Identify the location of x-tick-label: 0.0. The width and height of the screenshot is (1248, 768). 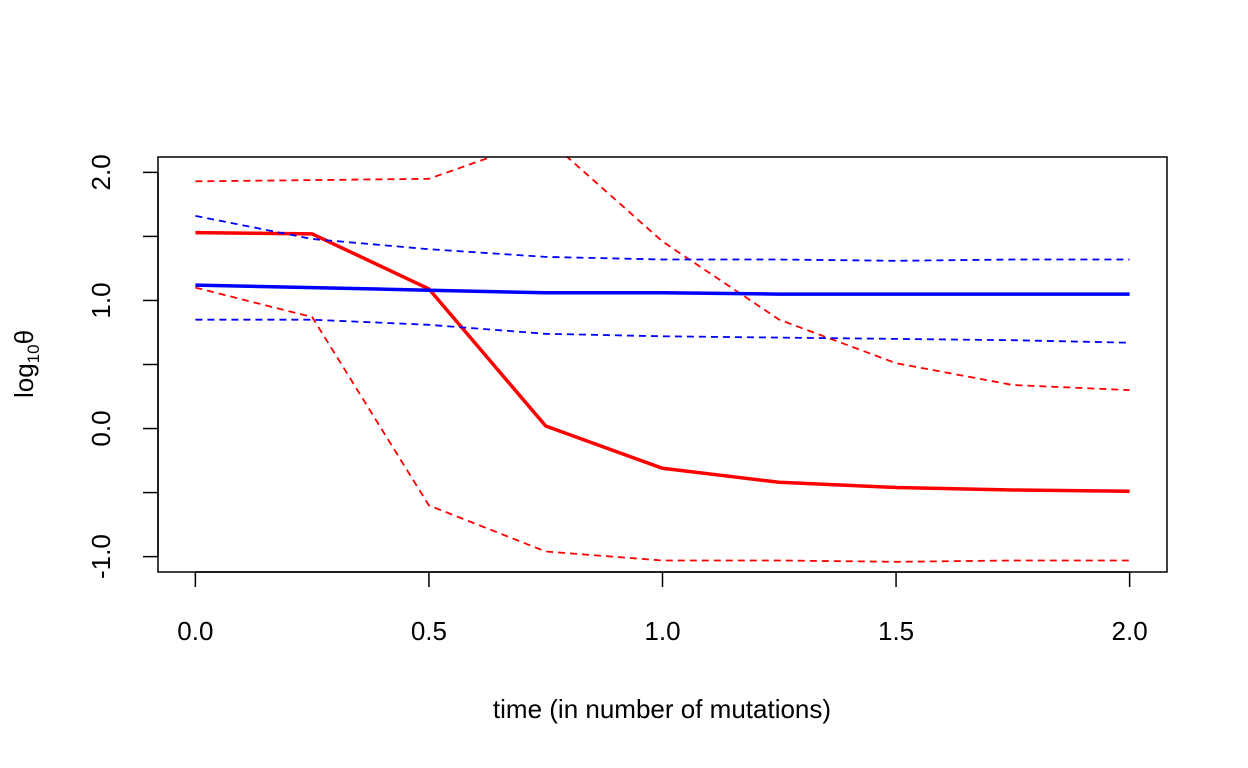
(195, 631).